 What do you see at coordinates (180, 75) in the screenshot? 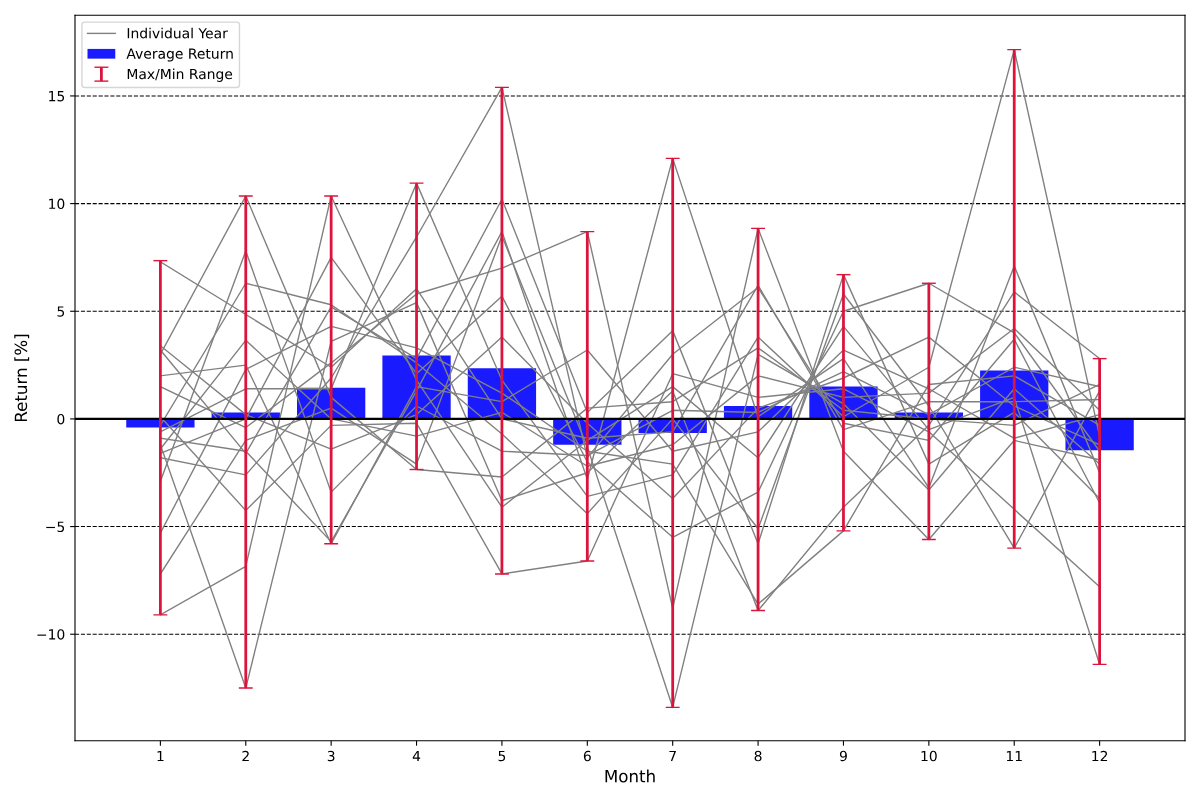
I see `annotation: Max/Min Range` at bounding box center [180, 75].